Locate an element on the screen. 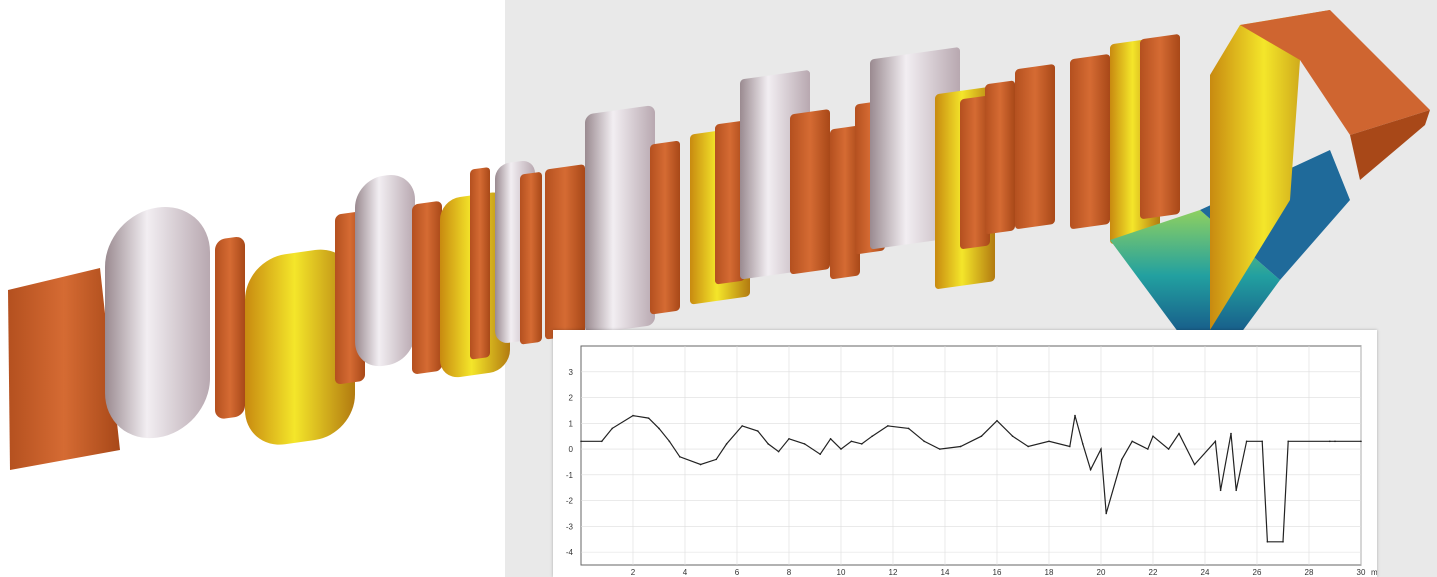 Image resolution: width=1437 pixels, height=577 pixels. x-tick-label: 26 is located at coordinates (1257, 572).